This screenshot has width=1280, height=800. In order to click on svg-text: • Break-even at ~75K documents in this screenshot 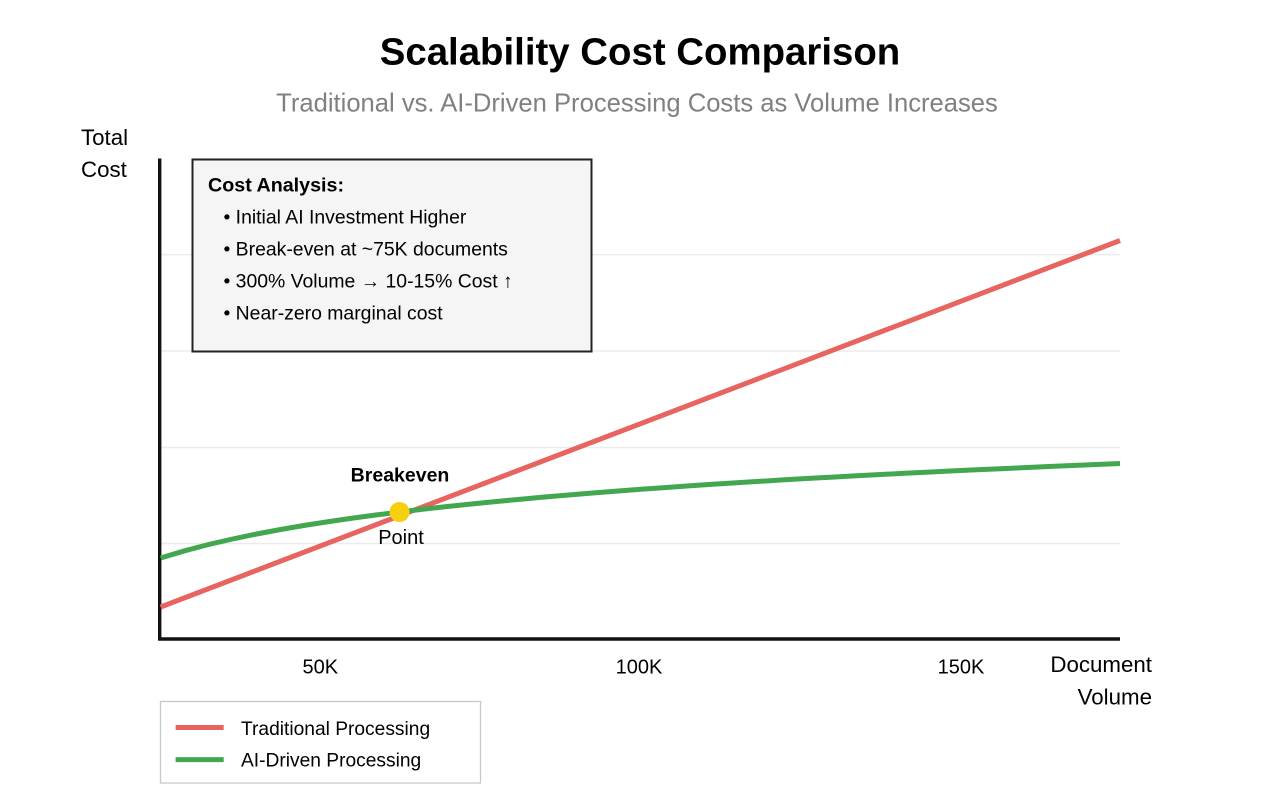, I will do `click(366, 250)`.